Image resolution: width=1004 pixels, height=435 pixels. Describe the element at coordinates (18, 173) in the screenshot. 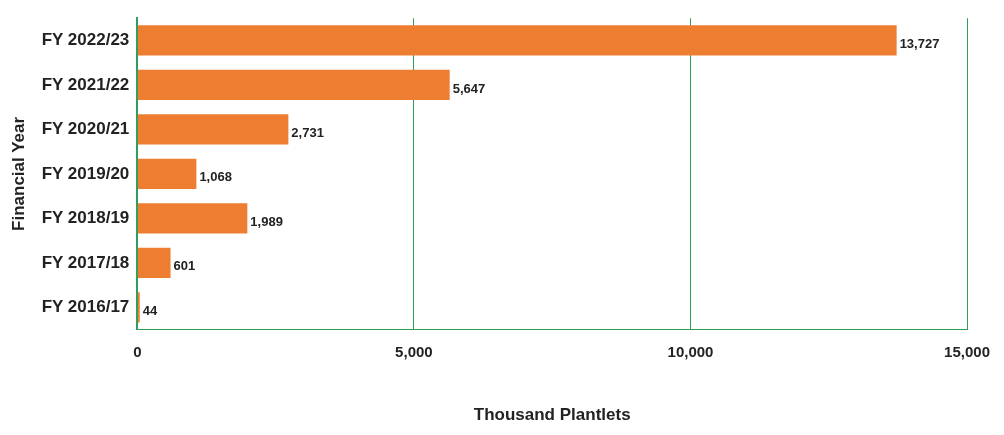

I see `y-axis-title: Financial Year` at that location.